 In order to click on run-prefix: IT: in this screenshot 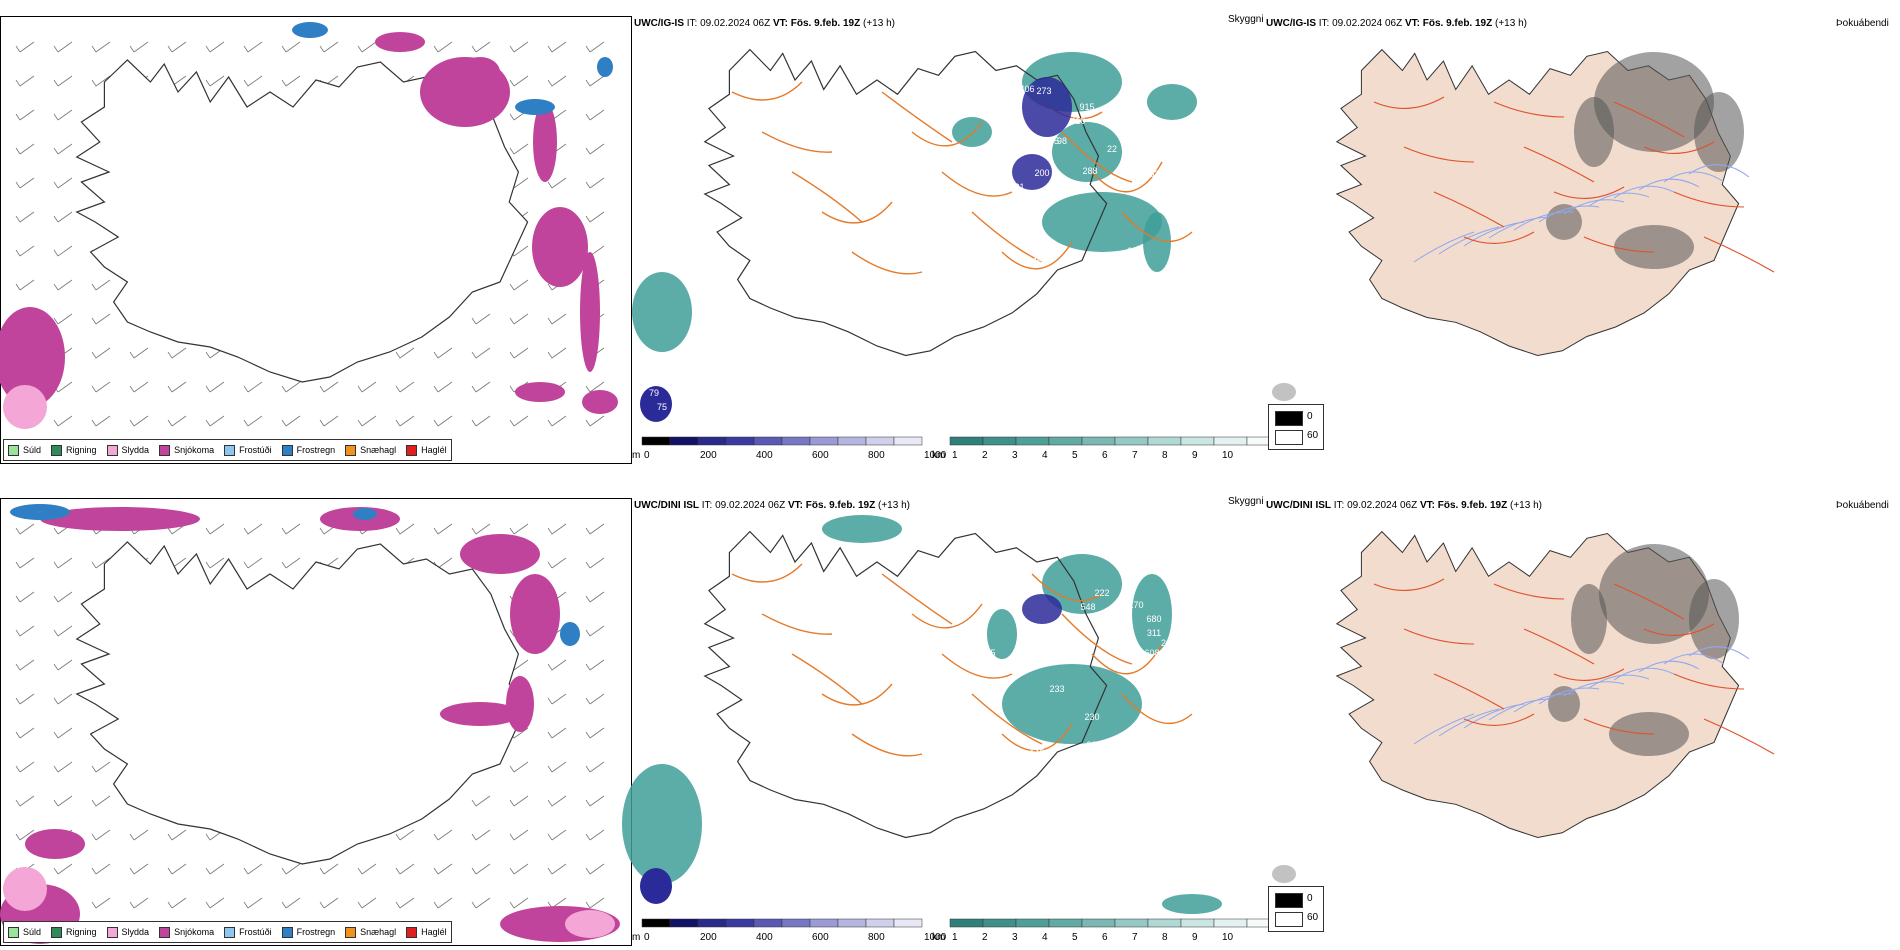, I will do `click(692, 23)`.